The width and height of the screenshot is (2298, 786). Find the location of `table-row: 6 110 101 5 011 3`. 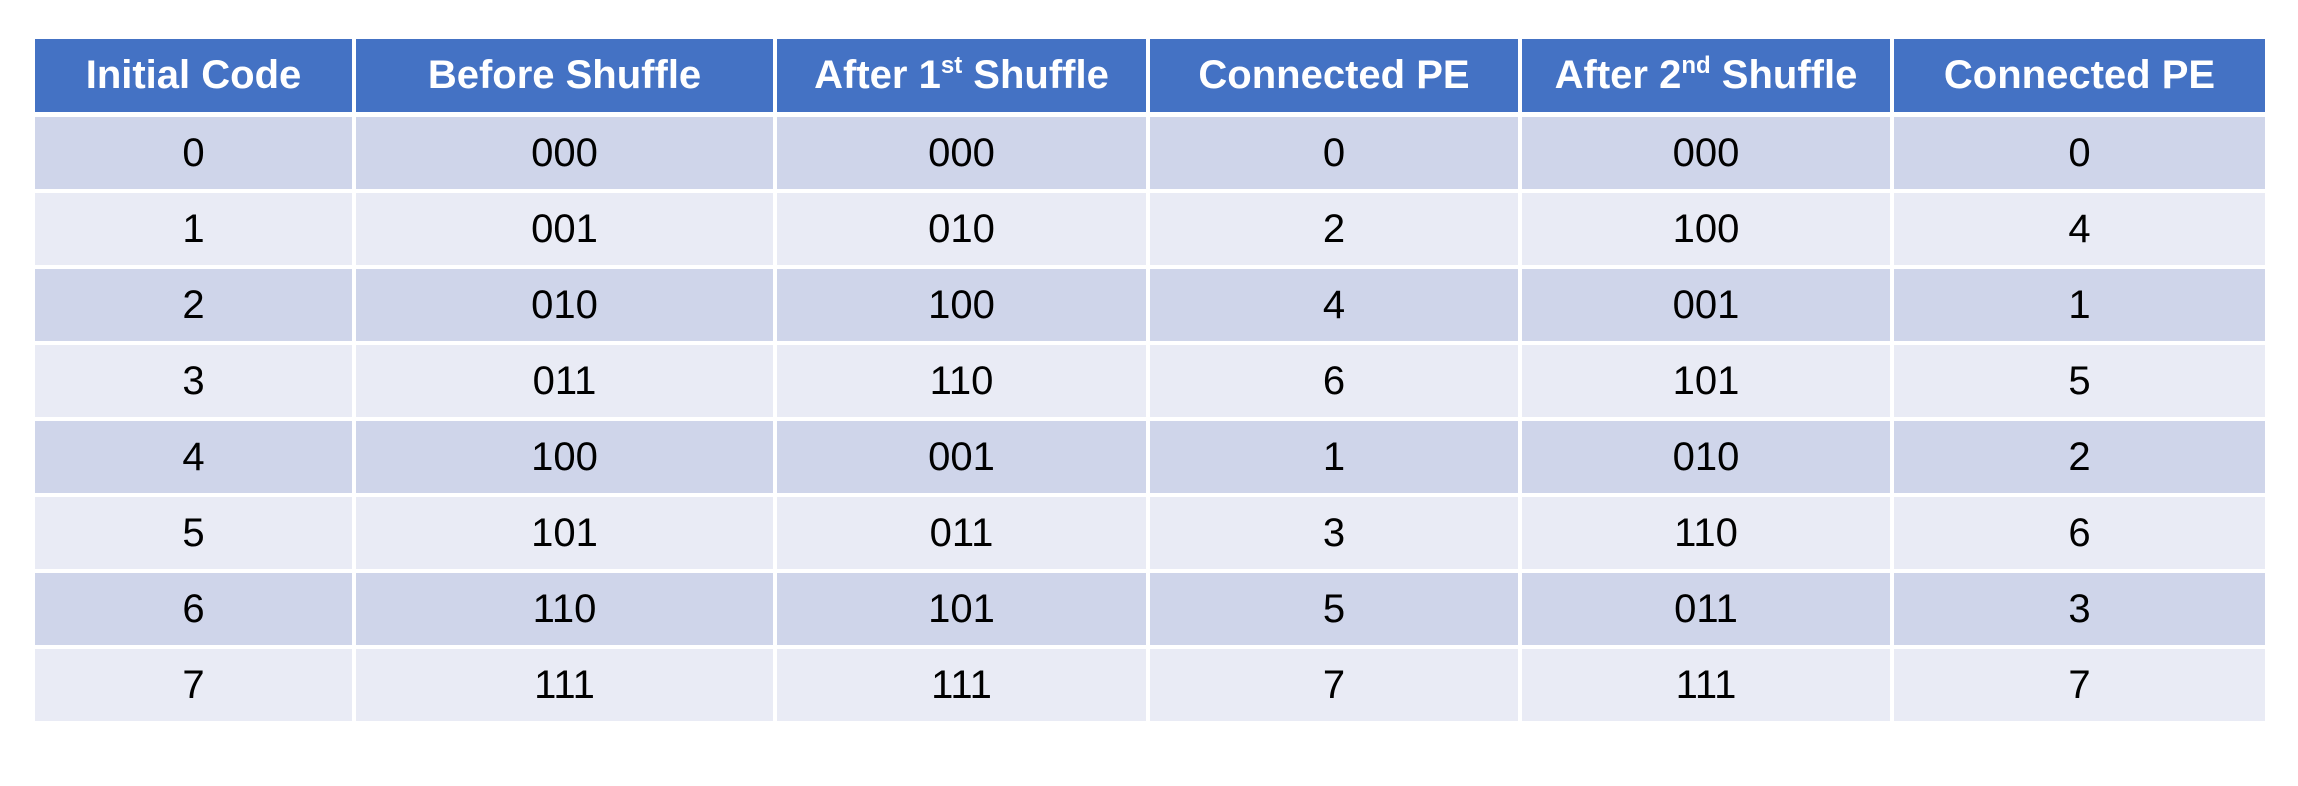

table-row: 6 110 101 5 011 3 is located at coordinates (1150, 609).